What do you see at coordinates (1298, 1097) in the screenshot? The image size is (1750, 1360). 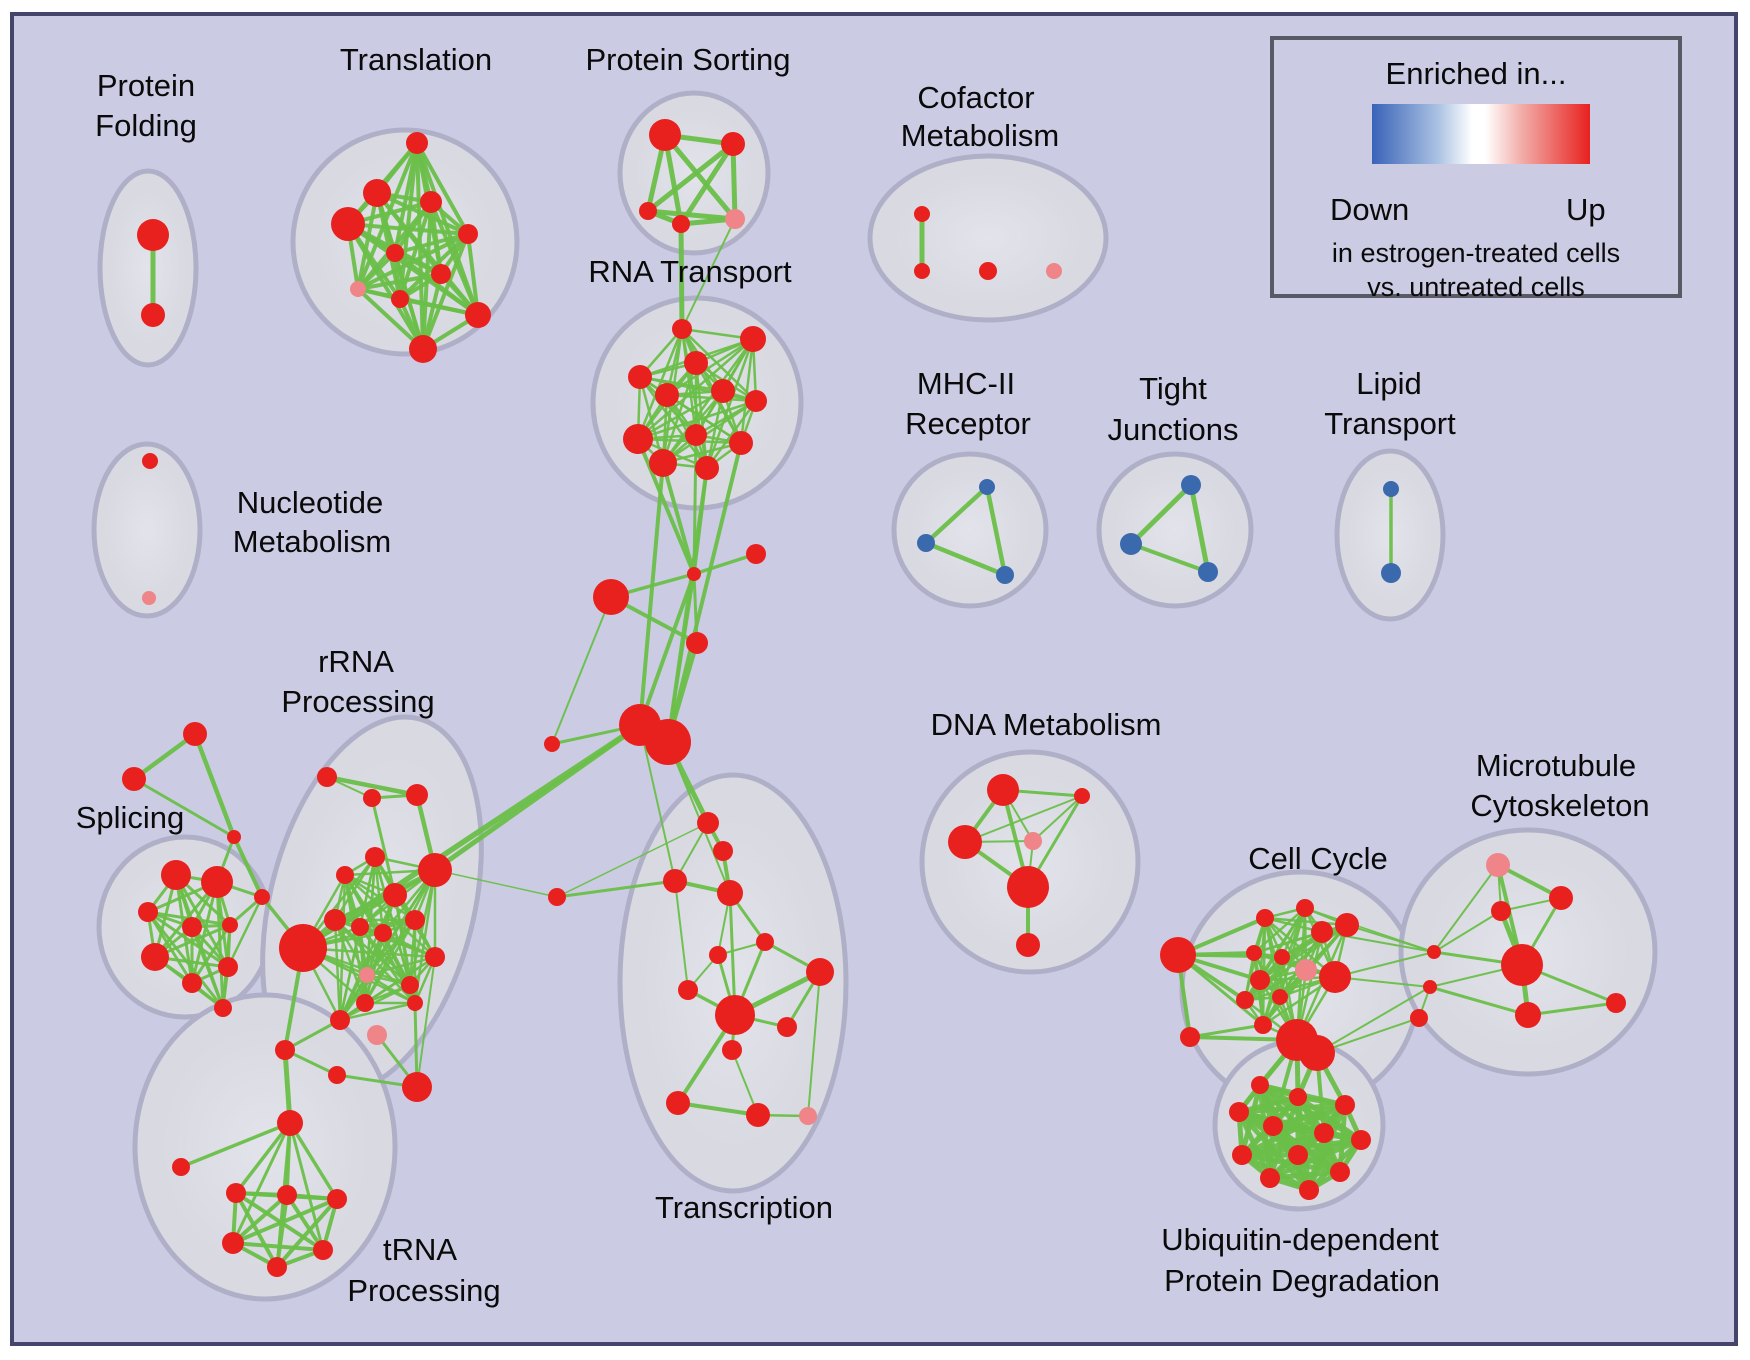 I see `node-ub2` at bounding box center [1298, 1097].